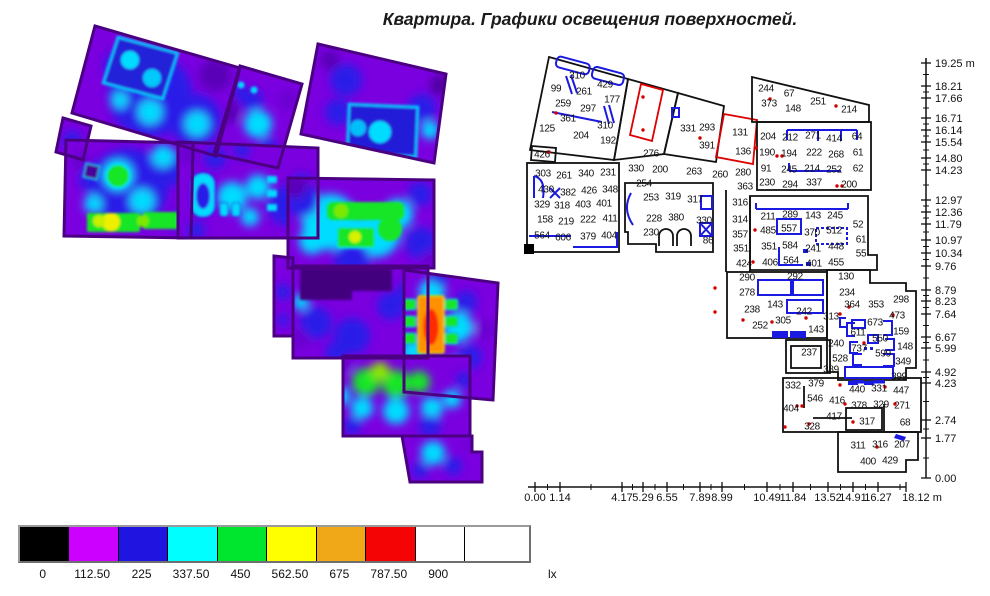 This screenshot has width=990, height=596. Describe the element at coordinates (878, 498) in the screenshot. I see `h-axis-label: 16.27` at that location.